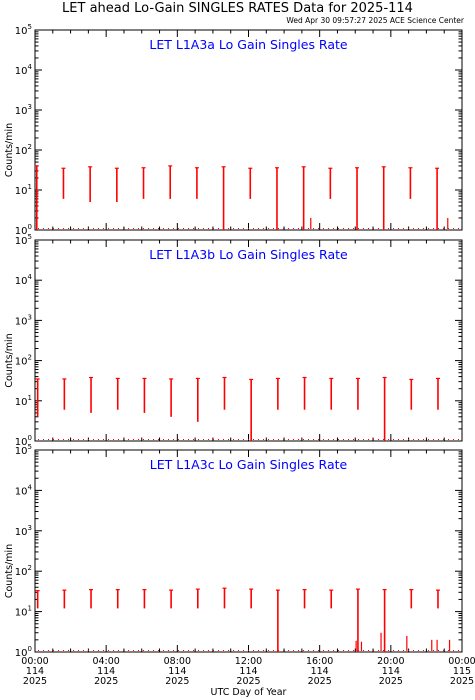 The width and height of the screenshot is (475, 700). I want to click on y-tick-label: 10⁴, so click(24, 70).